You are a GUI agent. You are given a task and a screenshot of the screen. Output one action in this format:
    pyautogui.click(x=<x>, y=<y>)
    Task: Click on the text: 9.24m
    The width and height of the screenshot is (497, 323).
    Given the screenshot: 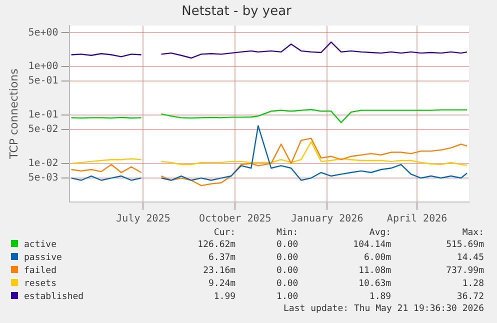 What is the action you would take?
    pyautogui.click(x=222, y=284)
    